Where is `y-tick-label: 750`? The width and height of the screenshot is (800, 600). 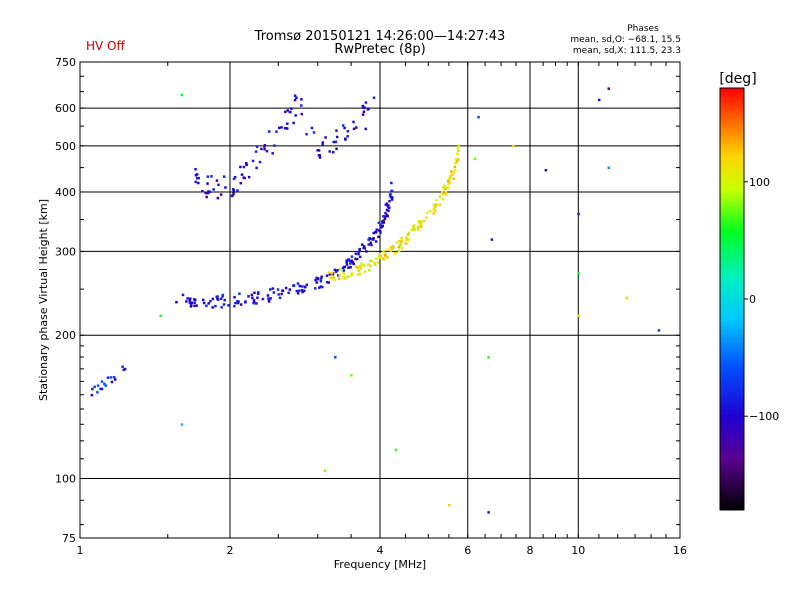
y-tick-label: 750 is located at coordinates (65, 62).